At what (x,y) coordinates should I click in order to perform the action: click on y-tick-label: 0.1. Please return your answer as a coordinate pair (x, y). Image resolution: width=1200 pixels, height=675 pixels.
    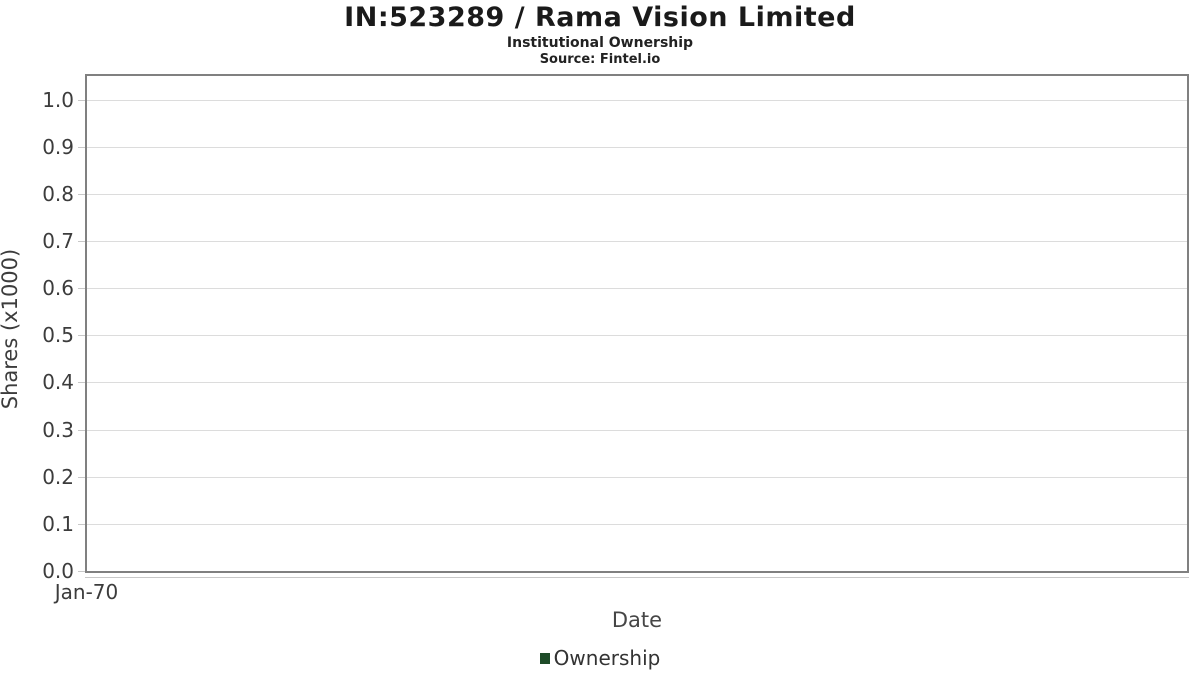
    Looking at the image, I should click on (58, 523).